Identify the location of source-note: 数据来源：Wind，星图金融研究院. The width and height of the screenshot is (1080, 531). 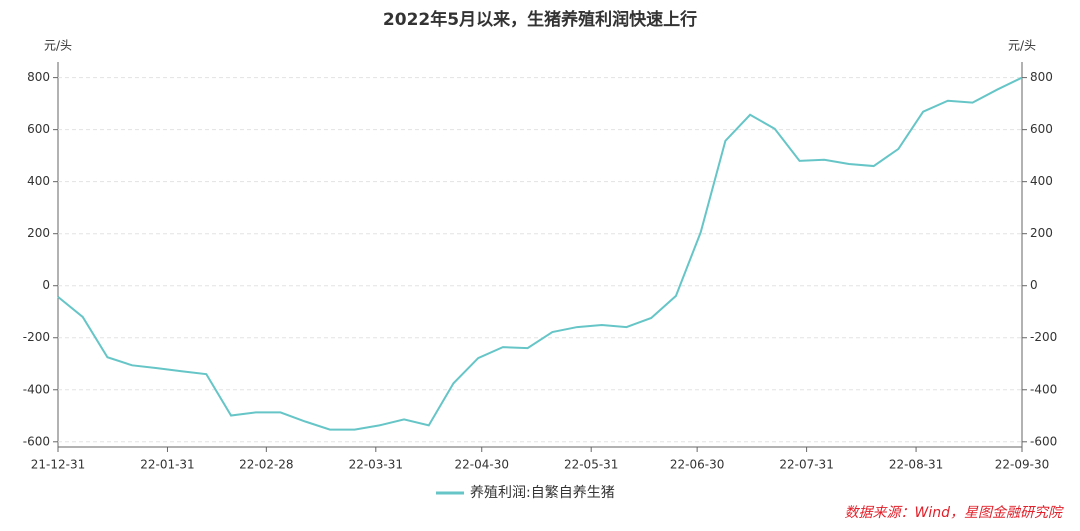
(954, 513).